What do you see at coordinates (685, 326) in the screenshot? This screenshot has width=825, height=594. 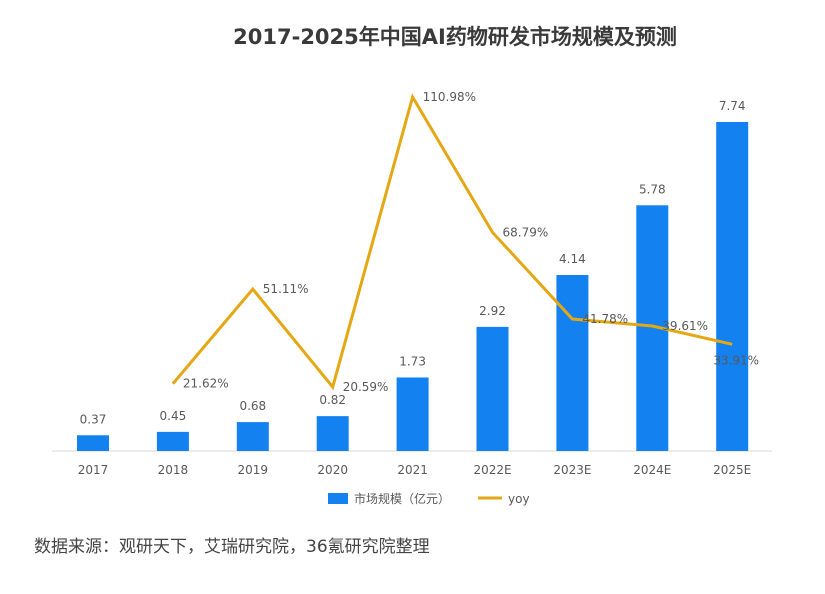 I see `yoy-label-2024E: 39.61%` at bounding box center [685, 326].